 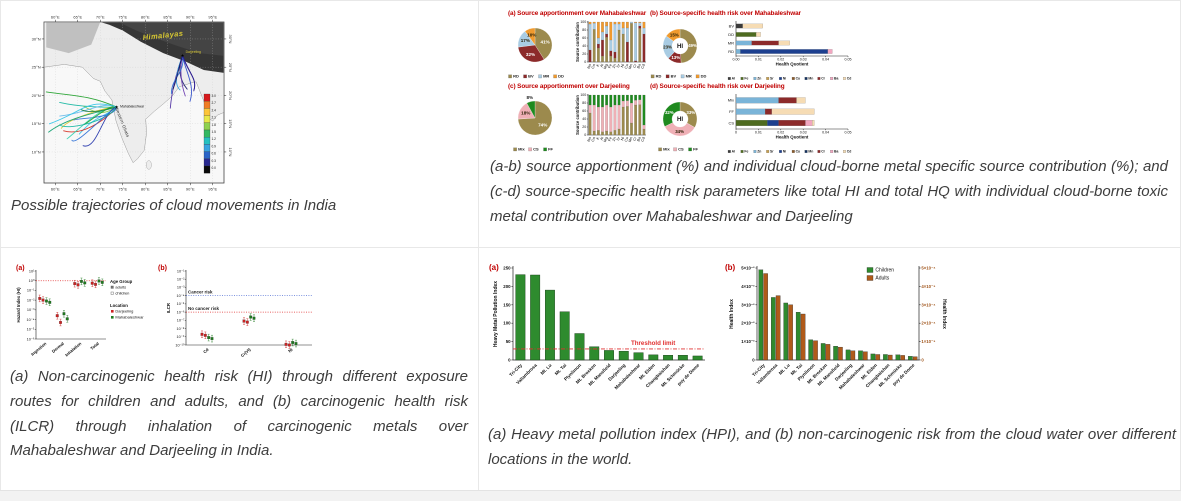 I want to click on svg-text: 10⁻⁹, so click(x=181, y=337).